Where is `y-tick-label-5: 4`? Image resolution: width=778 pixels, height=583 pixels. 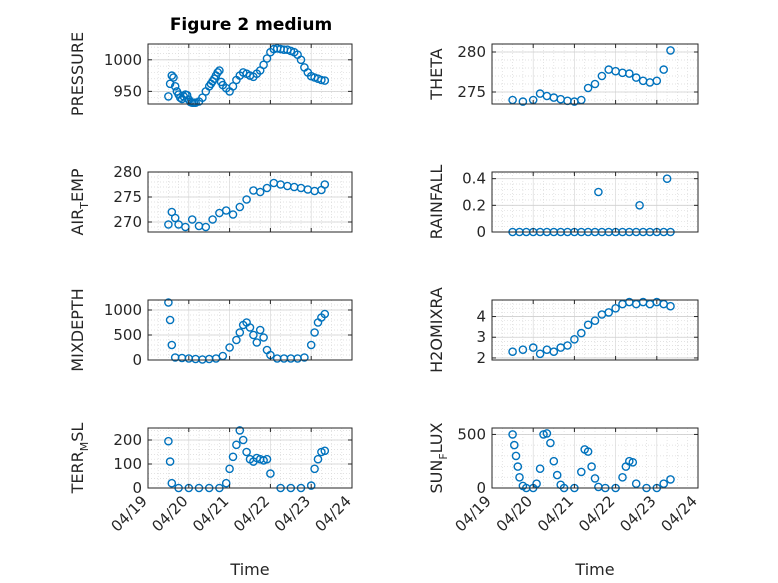 y-tick-label-5: 4 is located at coordinates (481, 317).